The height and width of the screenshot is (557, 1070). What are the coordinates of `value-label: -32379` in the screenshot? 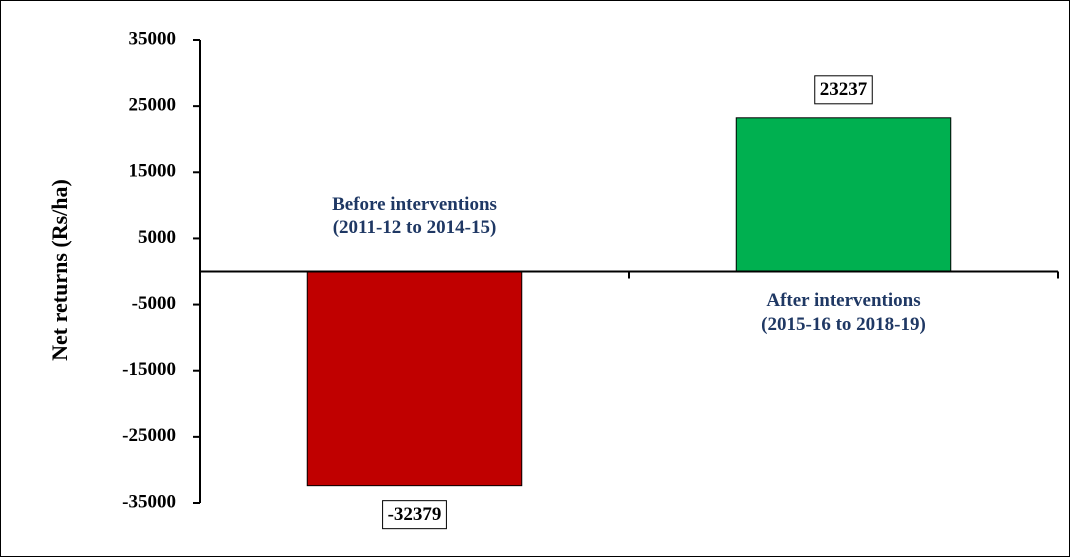 It's located at (415, 514).